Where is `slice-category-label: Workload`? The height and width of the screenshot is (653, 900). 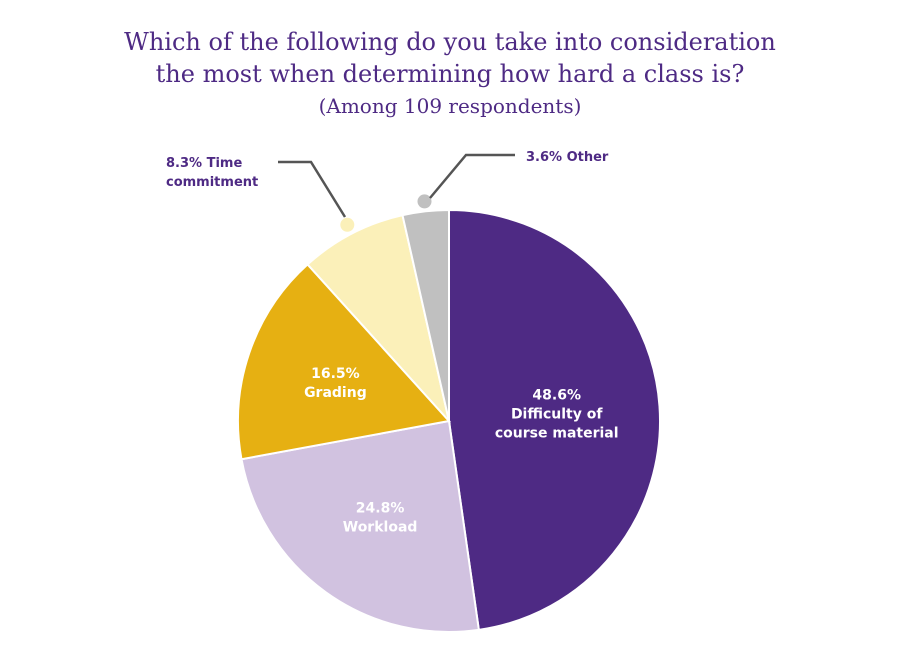 slice-category-label: Workload is located at coordinates (380, 527).